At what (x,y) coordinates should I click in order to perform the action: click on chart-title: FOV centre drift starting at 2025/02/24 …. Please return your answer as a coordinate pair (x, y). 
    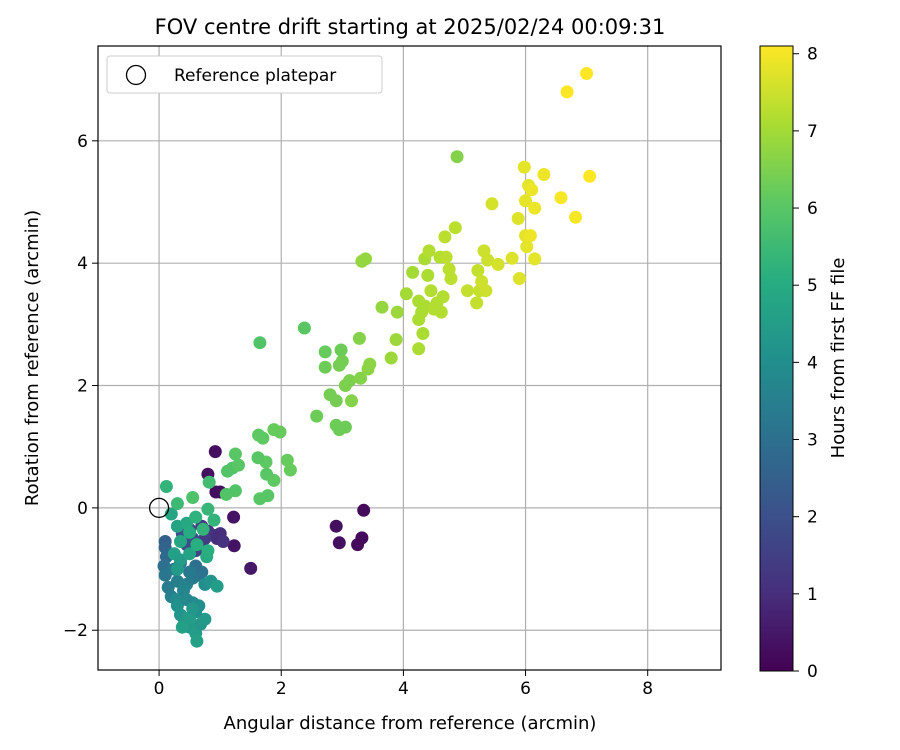
    Looking at the image, I should click on (410, 27).